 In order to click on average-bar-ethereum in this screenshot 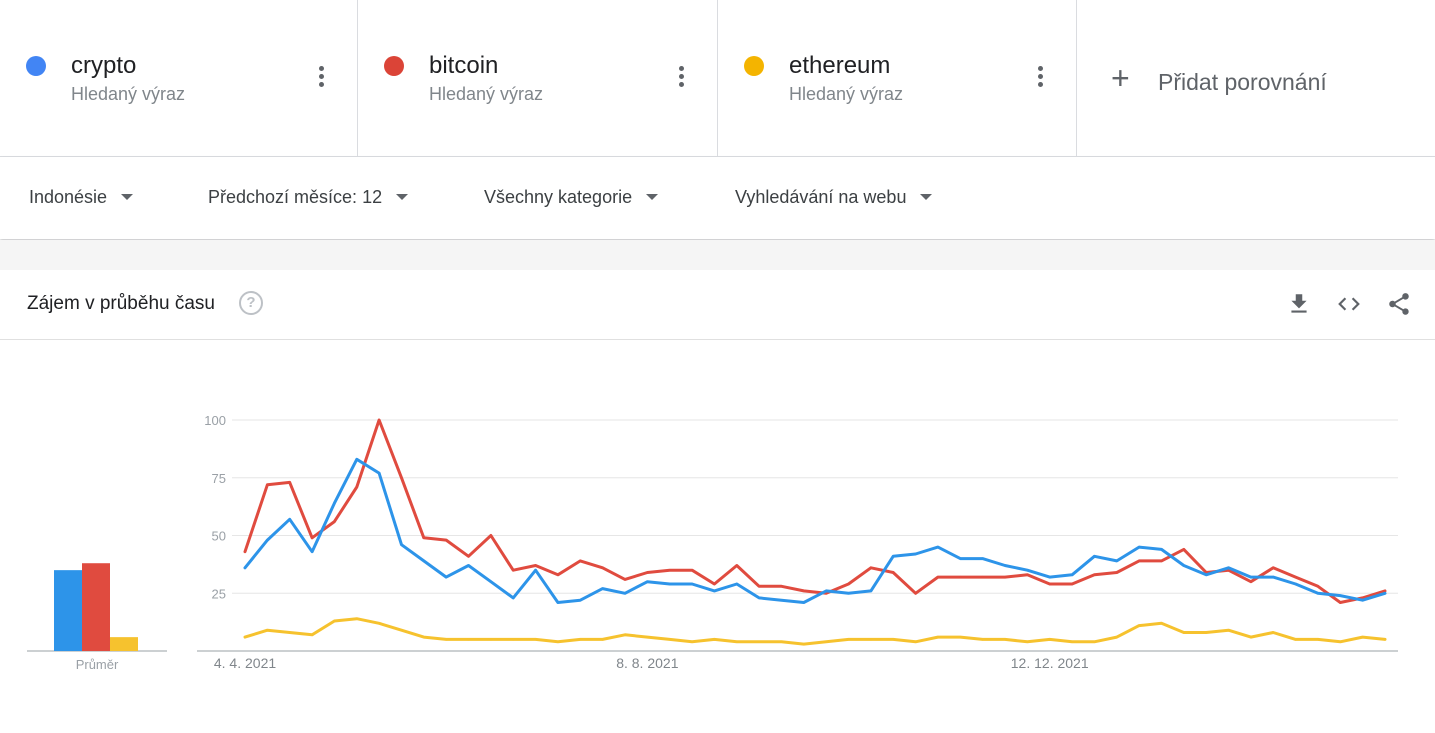, I will do `click(124, 644)`.